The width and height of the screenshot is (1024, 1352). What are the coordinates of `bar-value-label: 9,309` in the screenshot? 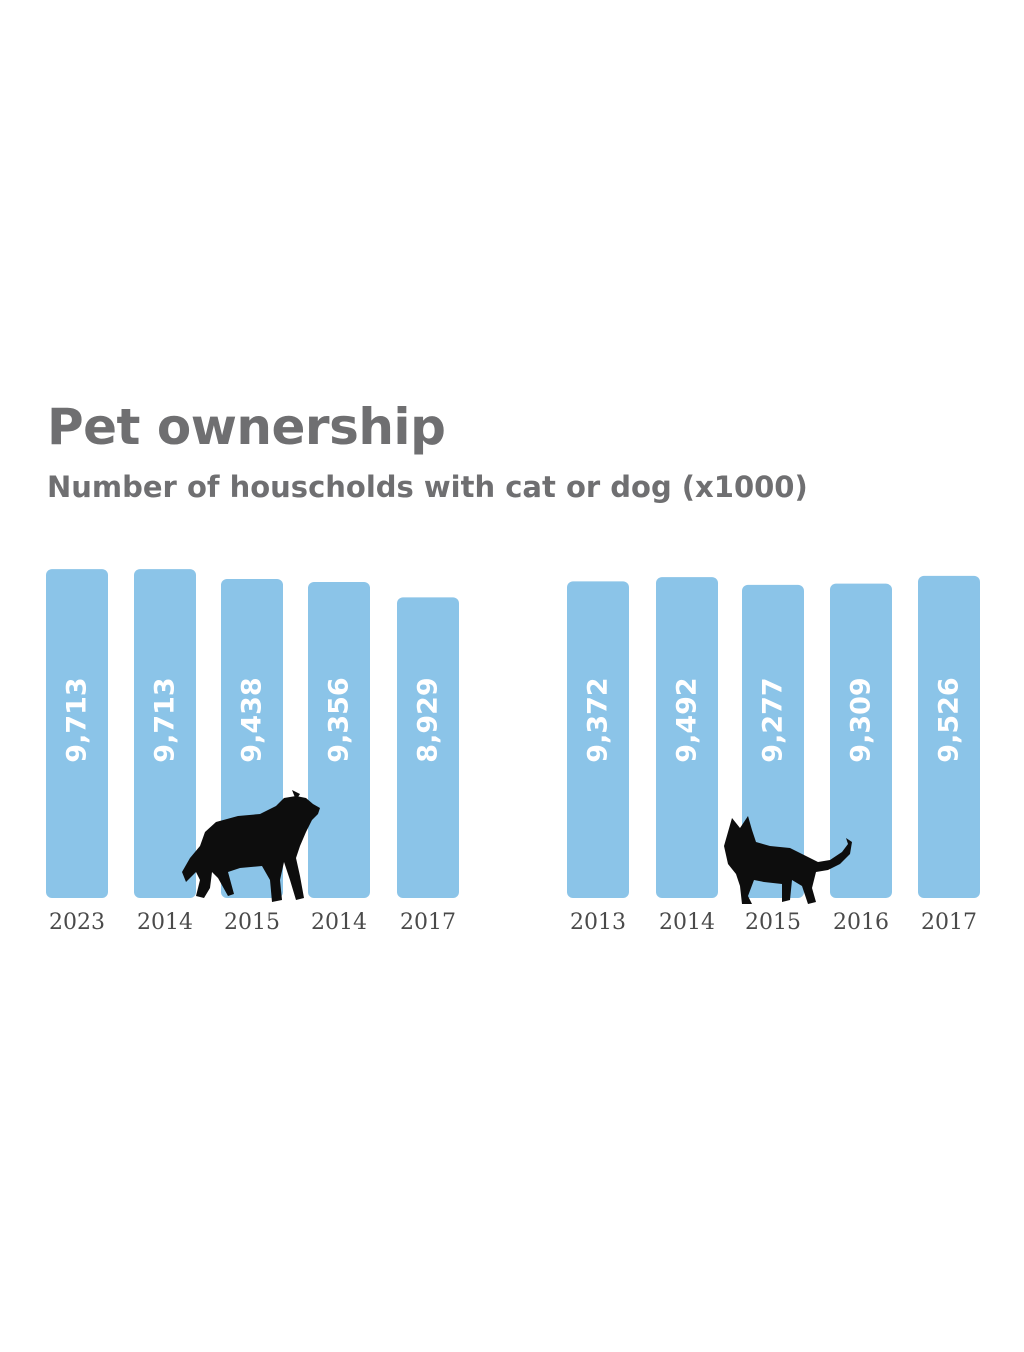 It's located at (861, 719).